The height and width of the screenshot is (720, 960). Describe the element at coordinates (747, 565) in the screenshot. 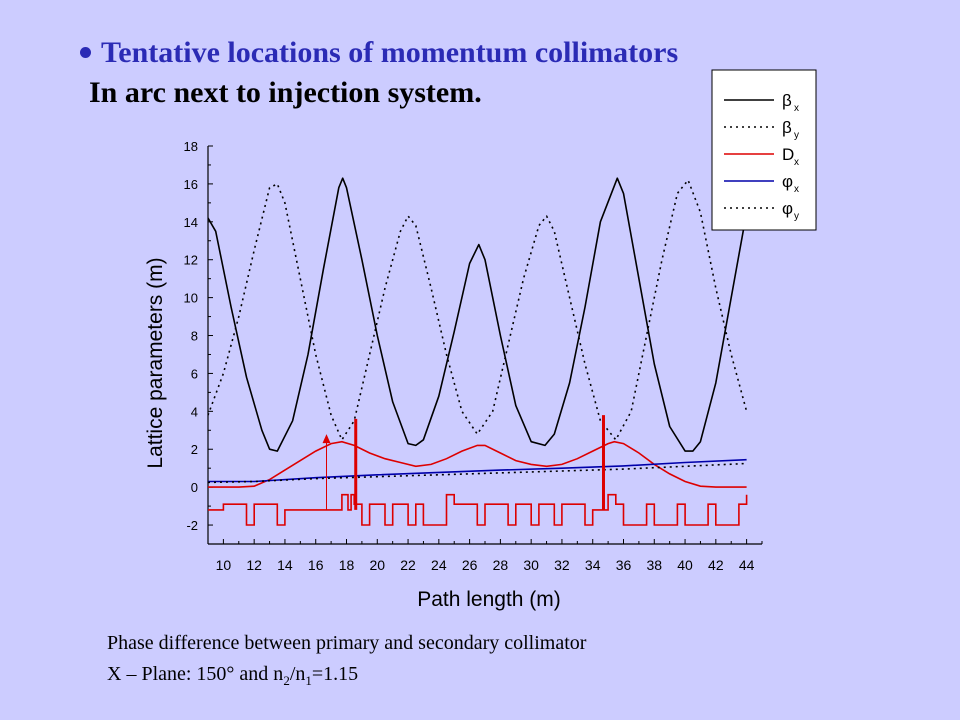

I see `x-tick-label: 44` at that location.